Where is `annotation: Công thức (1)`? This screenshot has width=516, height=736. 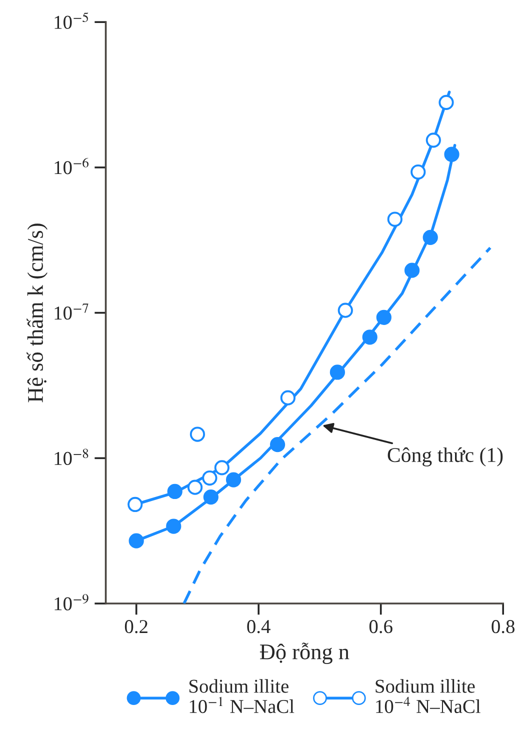
annotation: Công thức (1) is located at coordinates (445, 456).